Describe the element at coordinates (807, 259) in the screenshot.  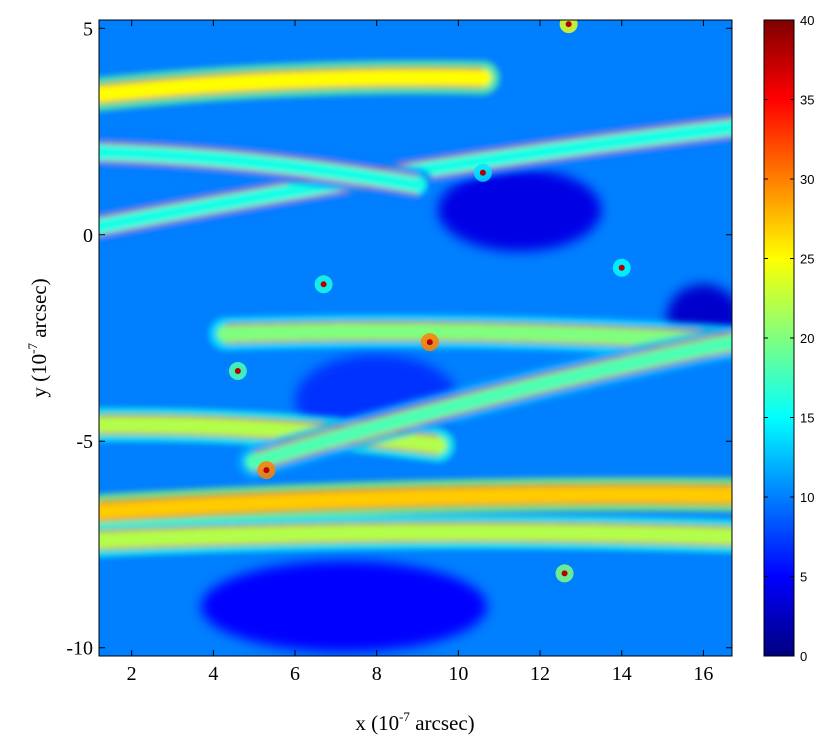
I see `colorbar-tick-label-5: 25` at that location.